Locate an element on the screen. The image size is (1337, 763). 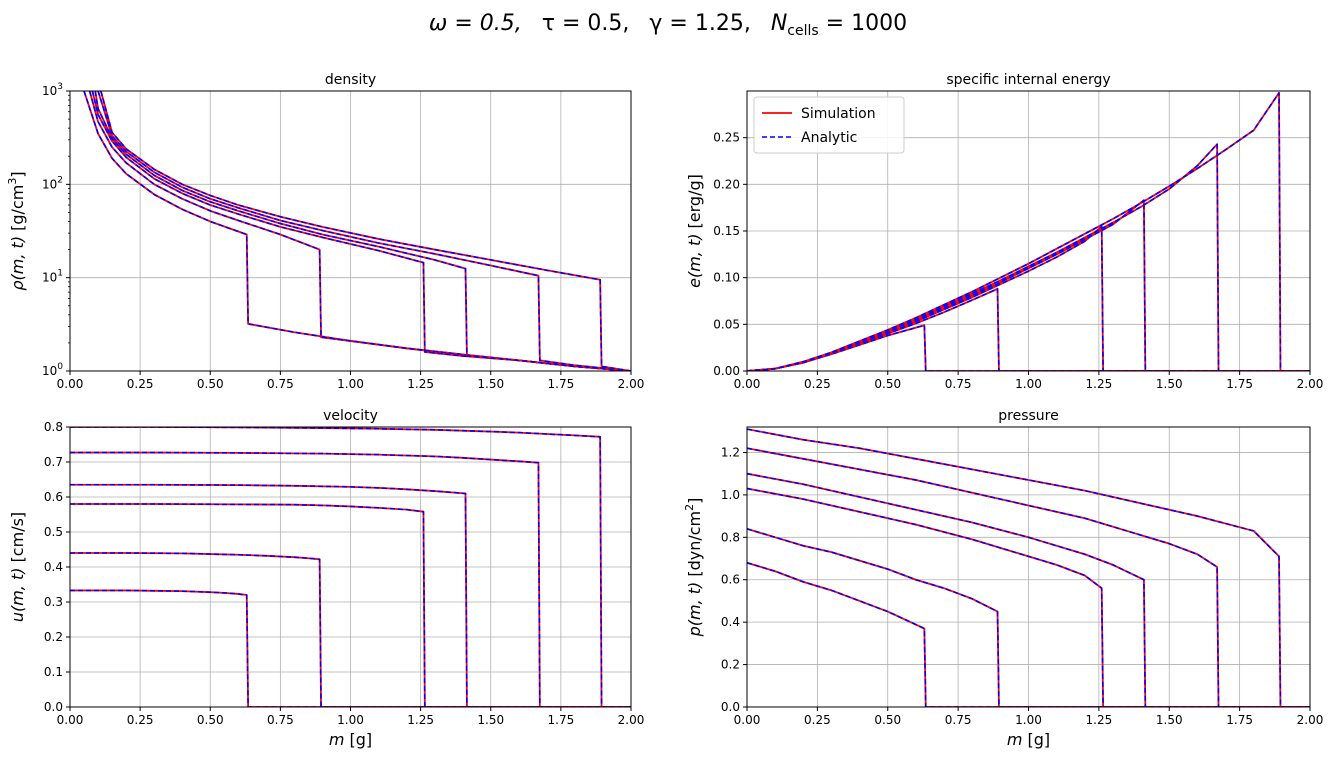
y-label-symbol: p(m, t) is located at coordinates (694, 610).